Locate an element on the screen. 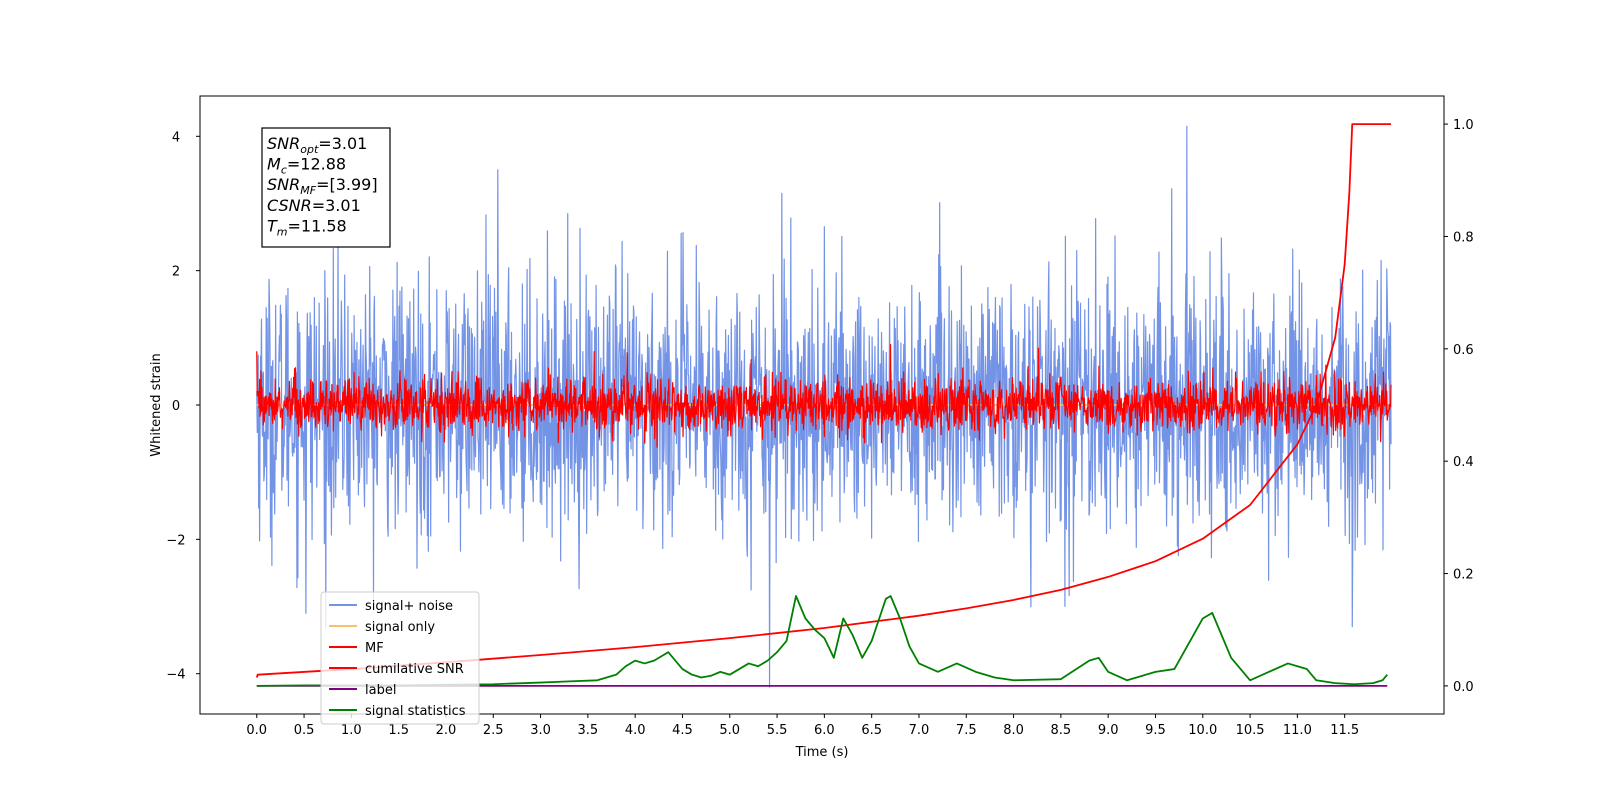  stat-snr-mf-text: SNRMF=[3.99] is located at coordinates (322, 186).